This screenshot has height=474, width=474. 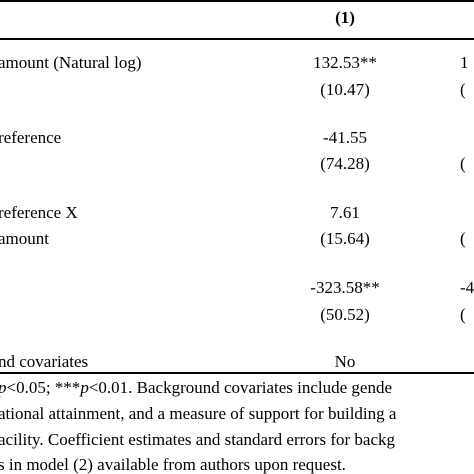 What do you see at coordinates (3, 387) in the screenshot?
I see `note-p-symbol-1: p` at bounding box center [3, 387].